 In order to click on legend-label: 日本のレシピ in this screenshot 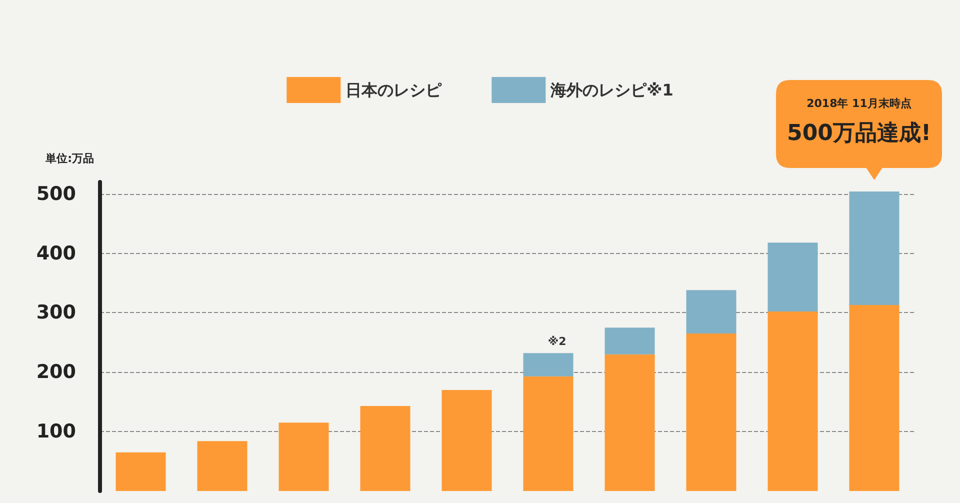, I will do `click(394, 90)`.